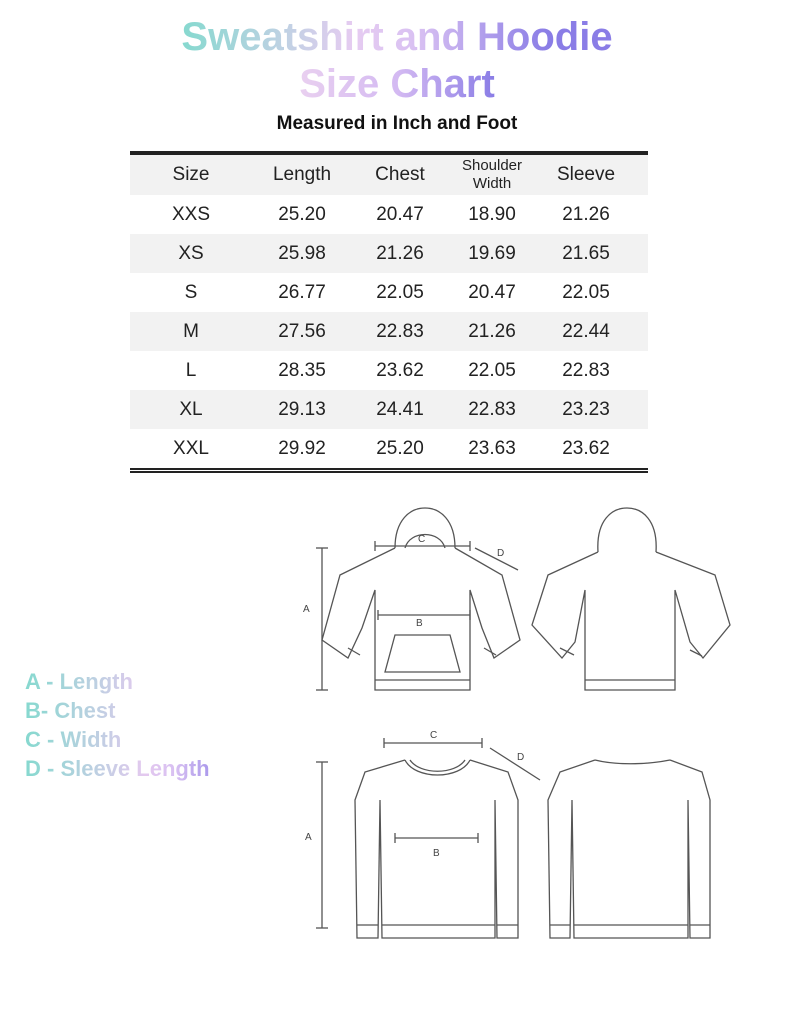  I want to click on hoodie-front-illustration, so click(418, 599).